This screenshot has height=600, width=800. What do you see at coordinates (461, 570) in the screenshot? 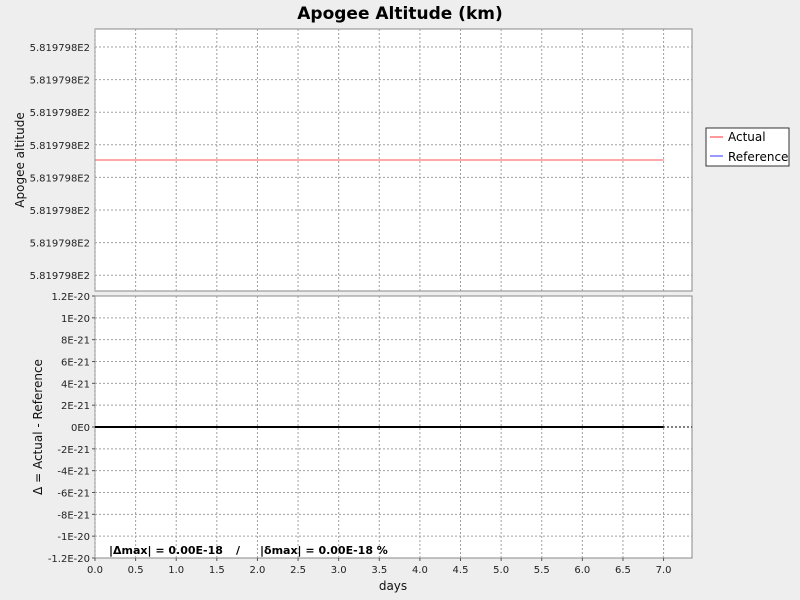
I see `x-tick-label: 4.5` at bounding box center [461, 570].